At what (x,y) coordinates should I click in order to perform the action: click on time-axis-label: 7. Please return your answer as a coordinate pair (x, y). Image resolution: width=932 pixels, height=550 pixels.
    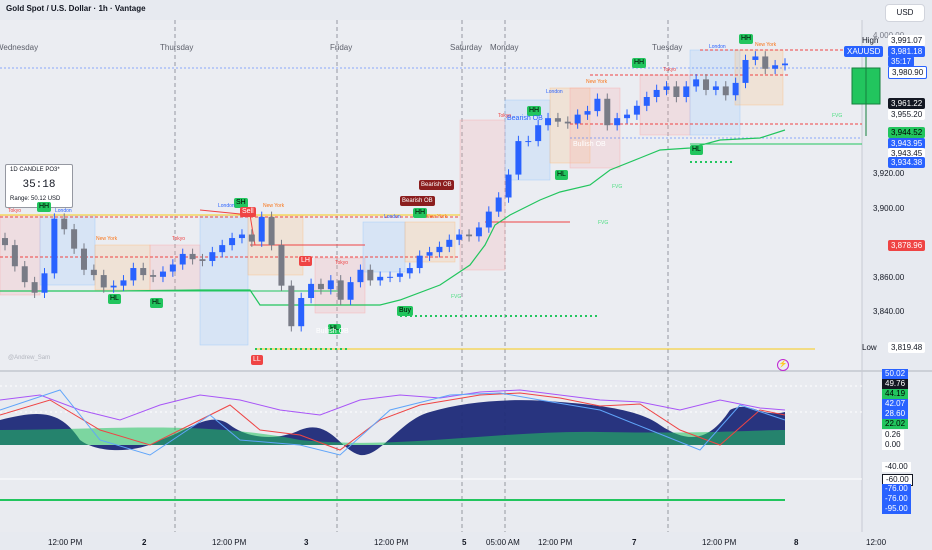
    Looking at the image, I should click on (634, 542).